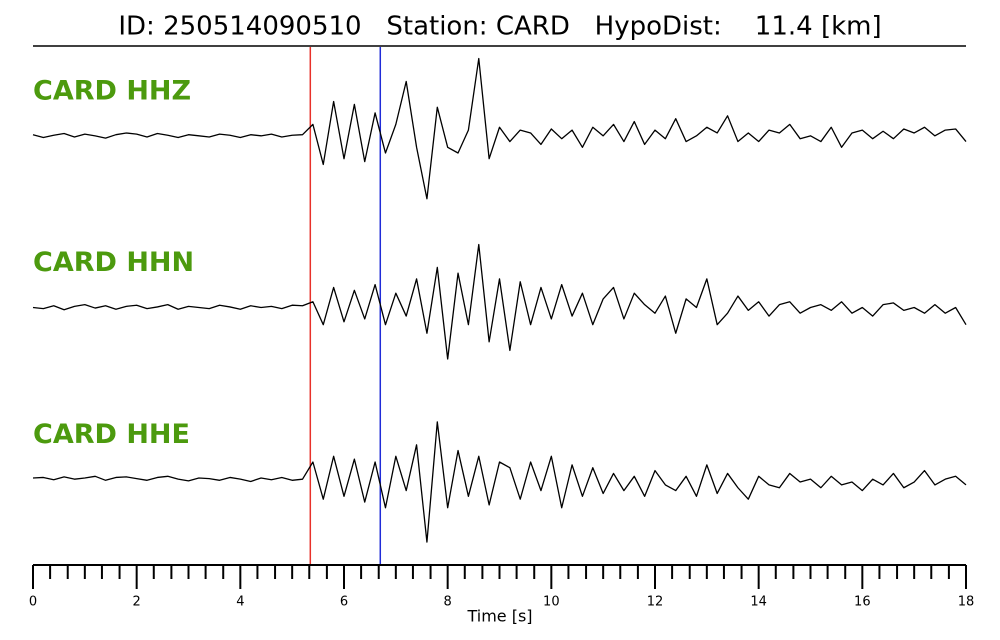 This screenshot has height=640, width=1000. What do you see at coordinates (758, 602) in the screenshot?
I see `x-tick-label: 14` at bounding box center [758, 602].